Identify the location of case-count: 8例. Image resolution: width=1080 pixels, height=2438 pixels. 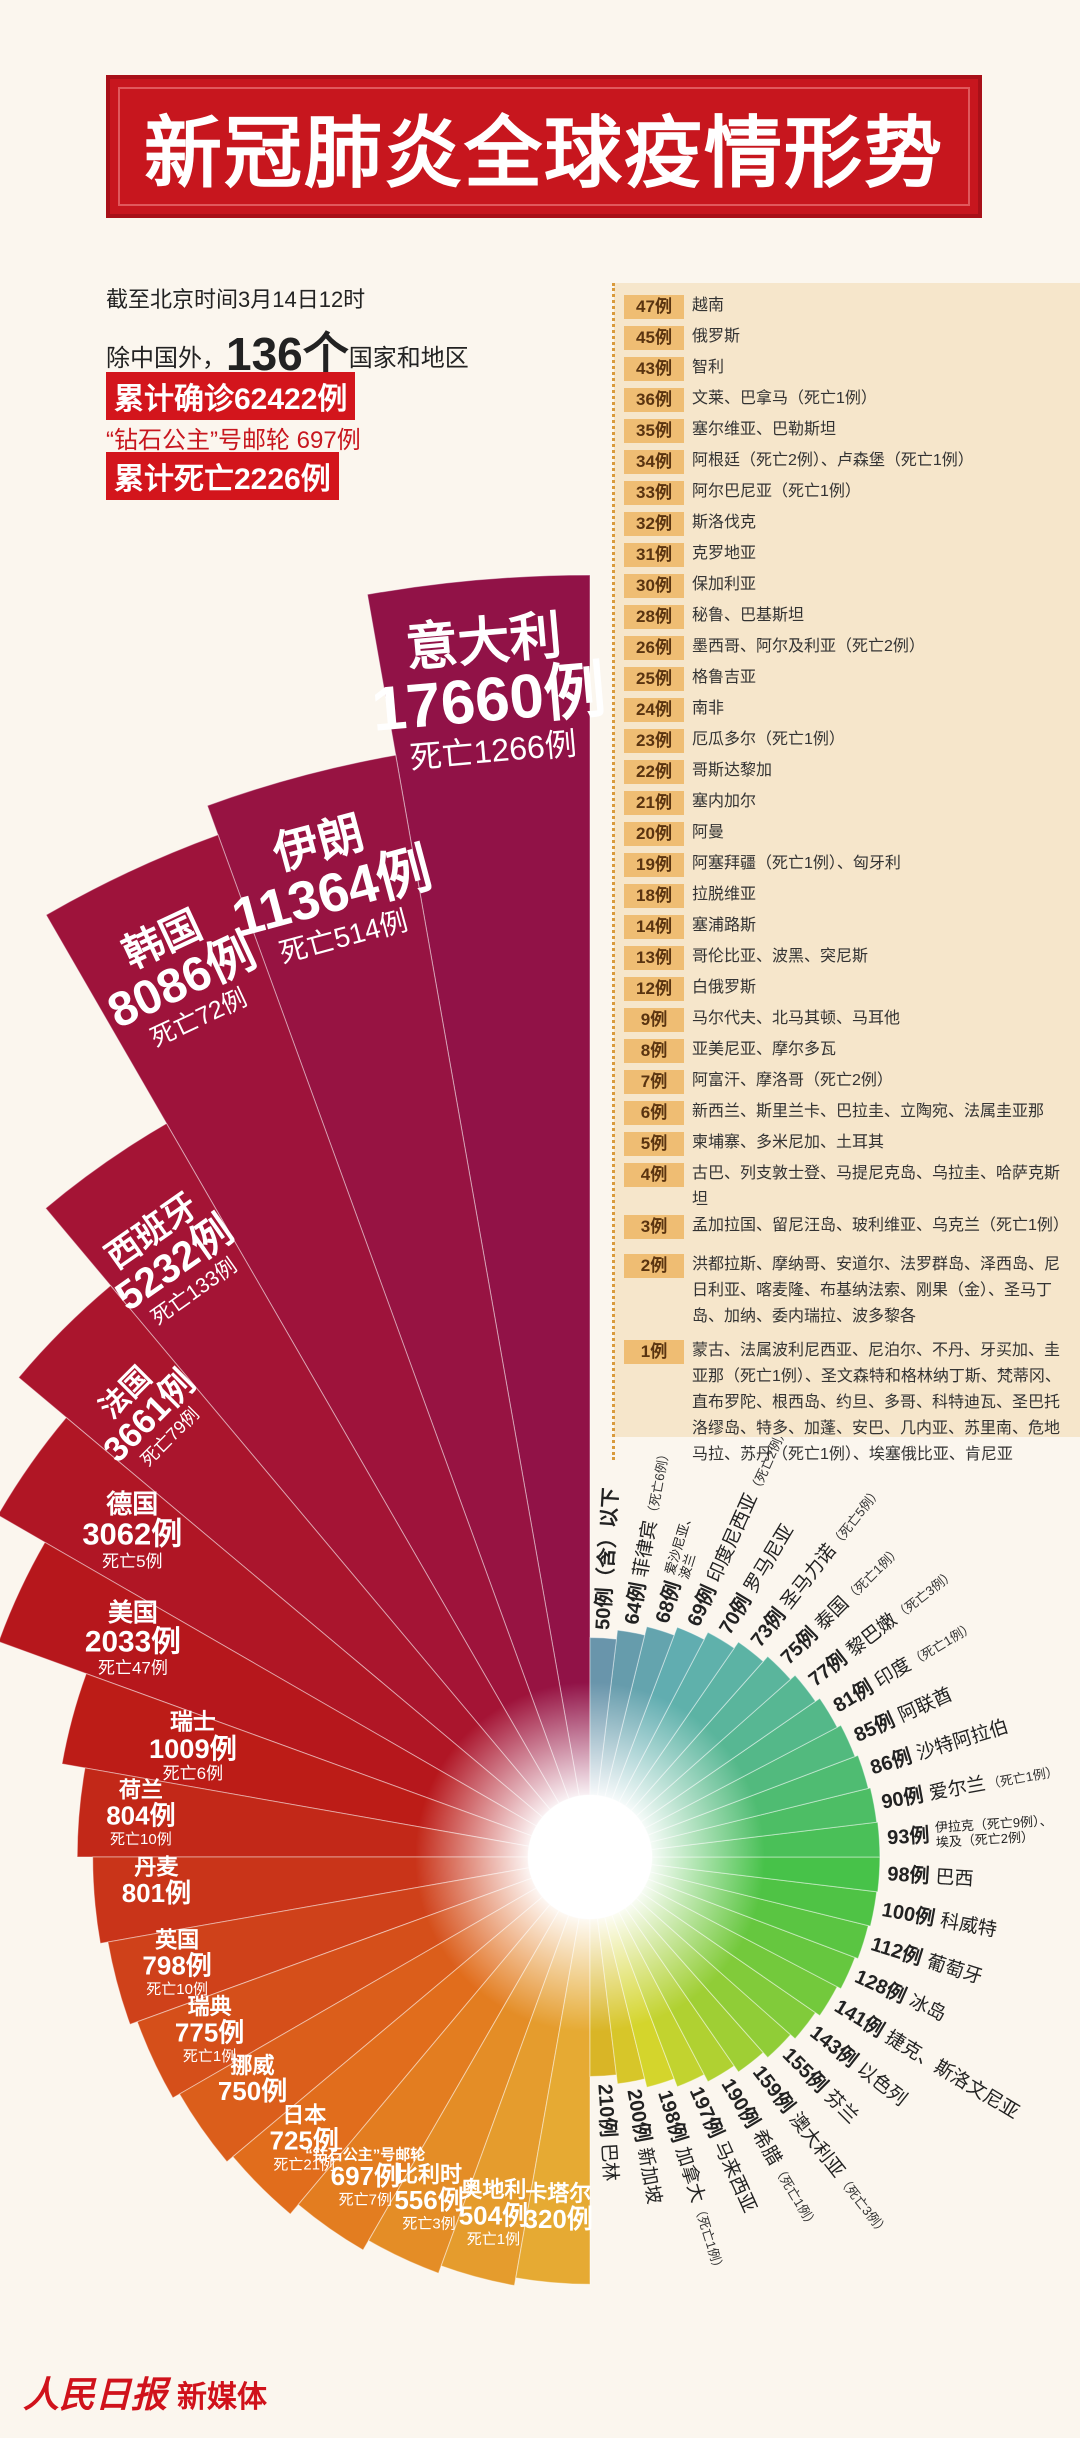
(654, 1051).